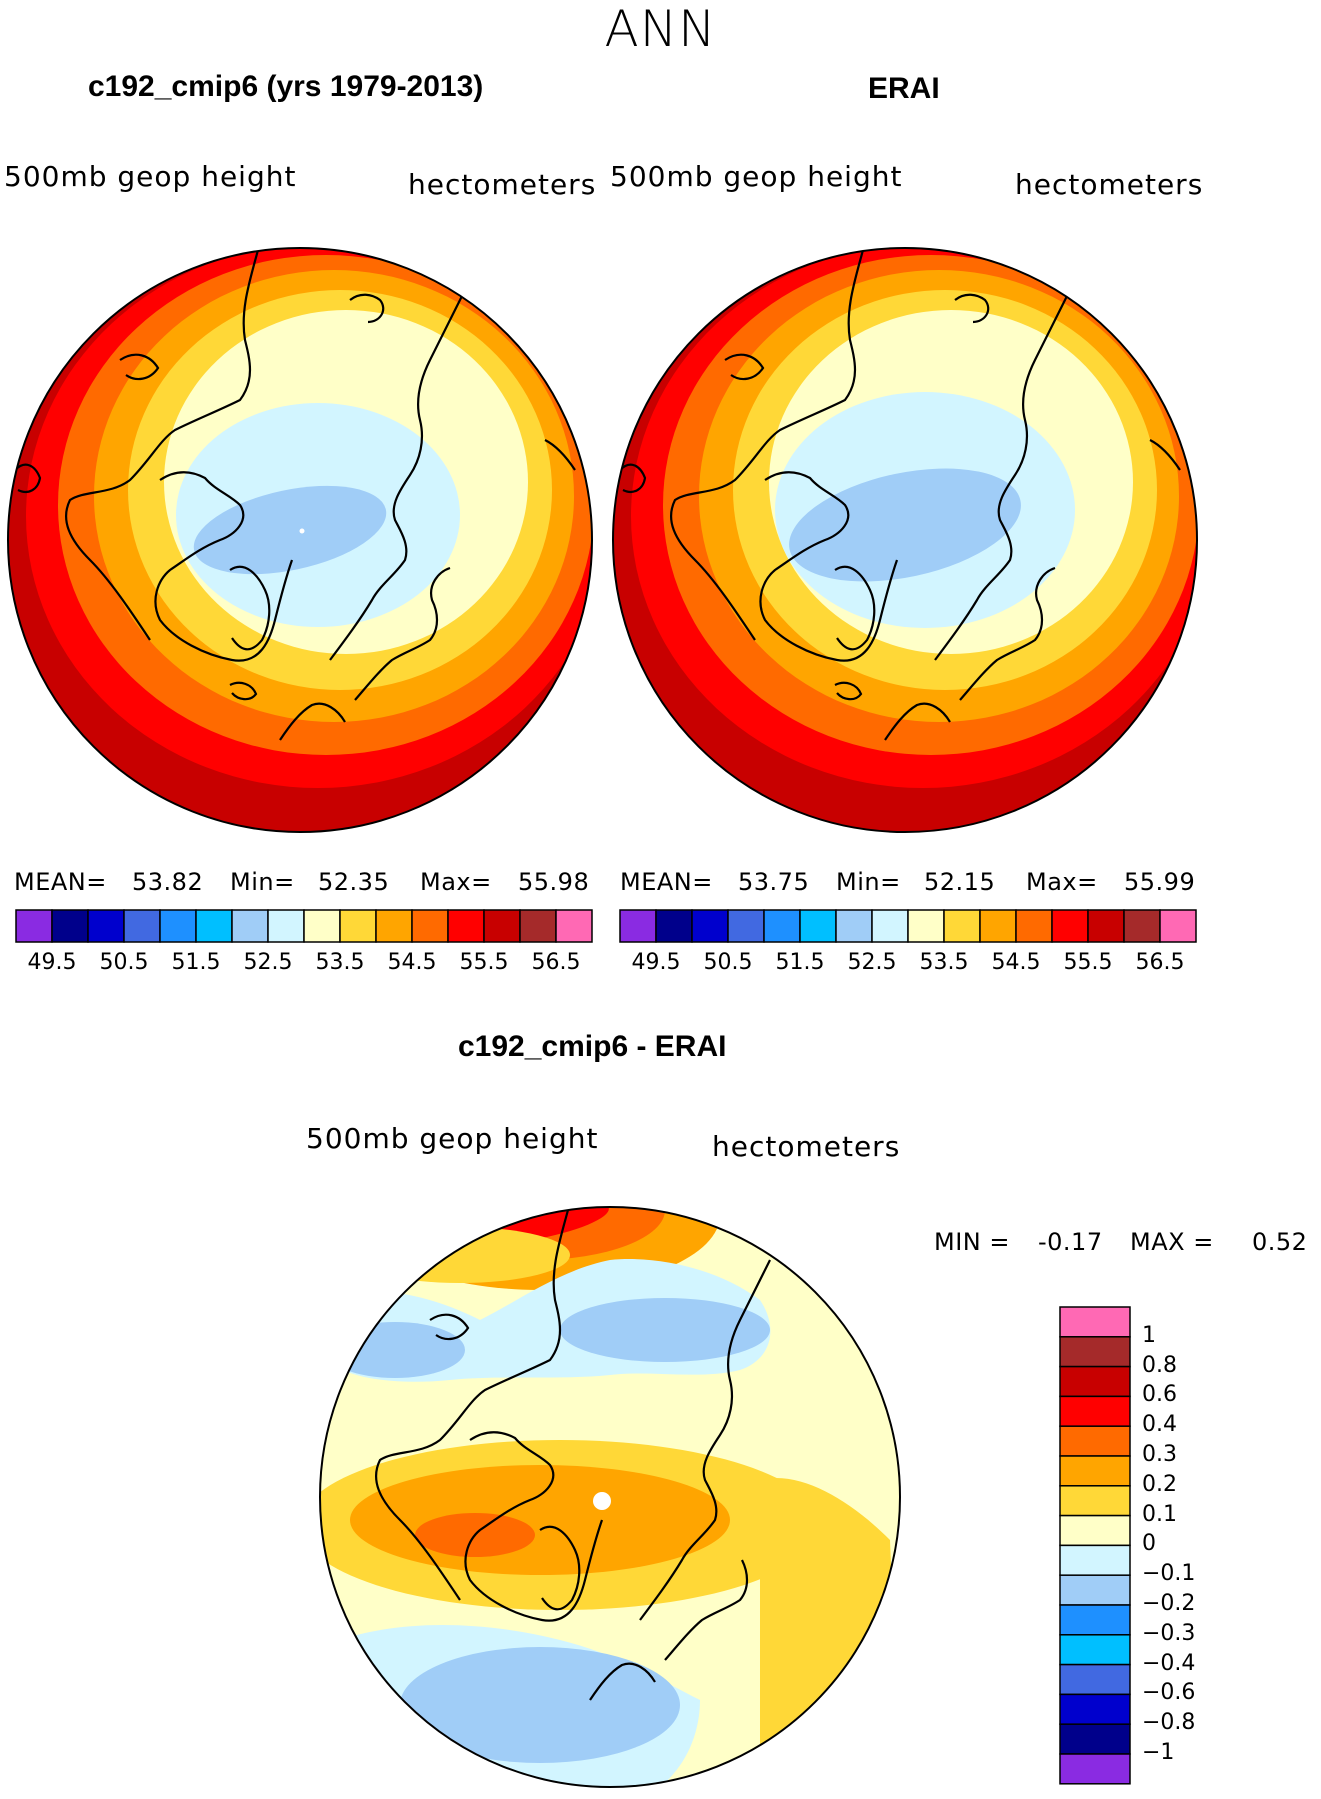 The width and height of the screenshot is (1321, 1799). What do you see at coordinates (340, 962) in the screenshot?
I see `left-colorbar-tick-label: 53.5` at bounding box center [340, 962].